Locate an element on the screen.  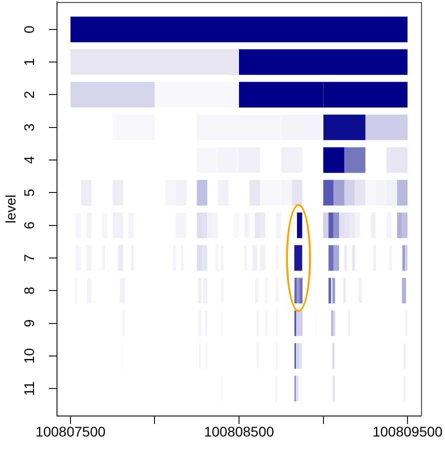
y-axis-title: level is located at coordinates (10, 209).